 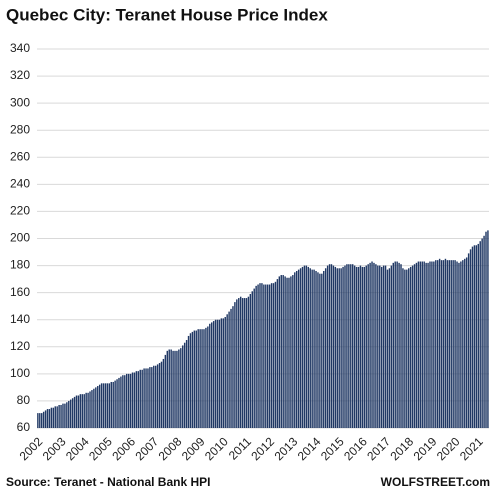 What do you see at coordinates (193, 448) in the screenshot?
I see `x-tick-label: 2009` at bounding box center [193, 448].